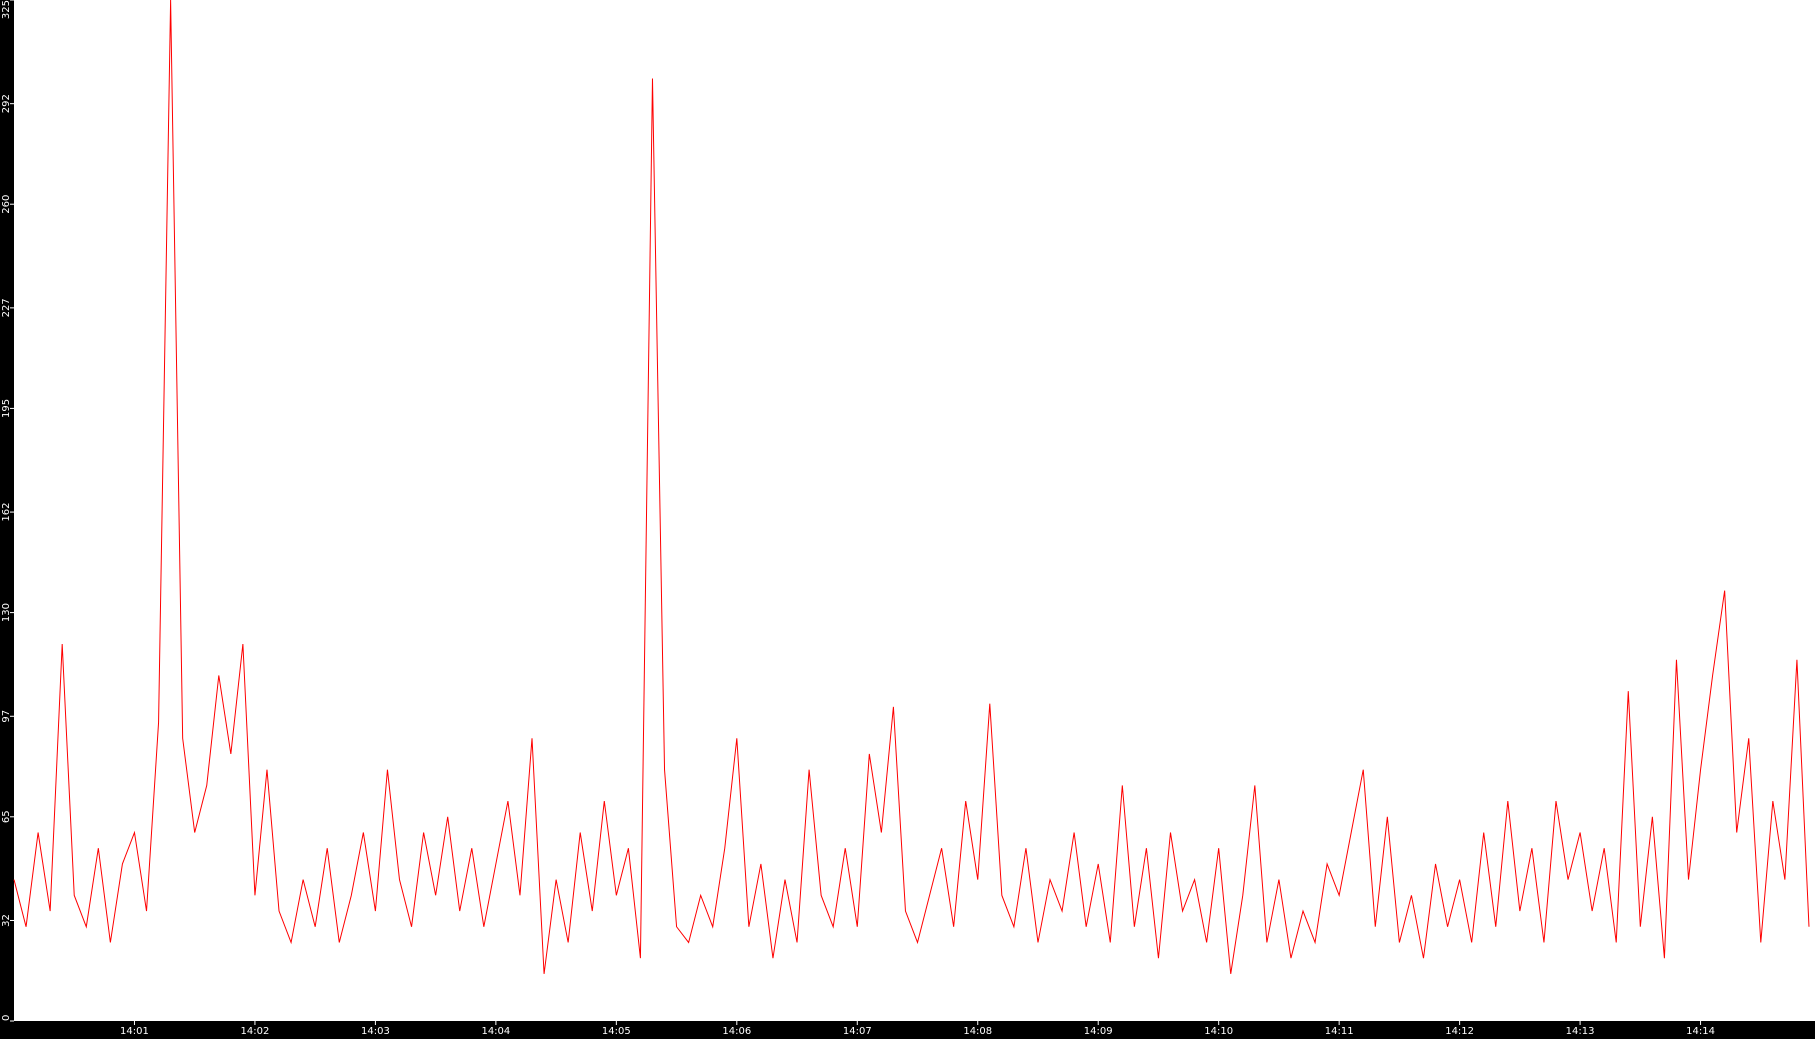 This screenshot has height=1039, width=1815. I want to click on y-tick-label: 227, so click(6, 307).